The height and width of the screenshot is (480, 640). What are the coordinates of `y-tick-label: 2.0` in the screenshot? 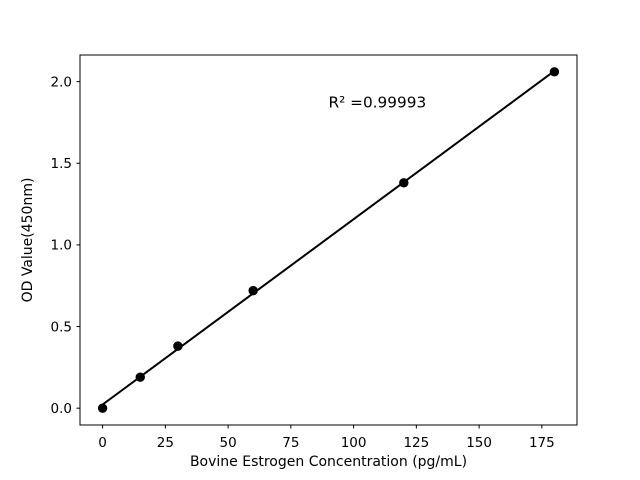 It's located at (61, 82).